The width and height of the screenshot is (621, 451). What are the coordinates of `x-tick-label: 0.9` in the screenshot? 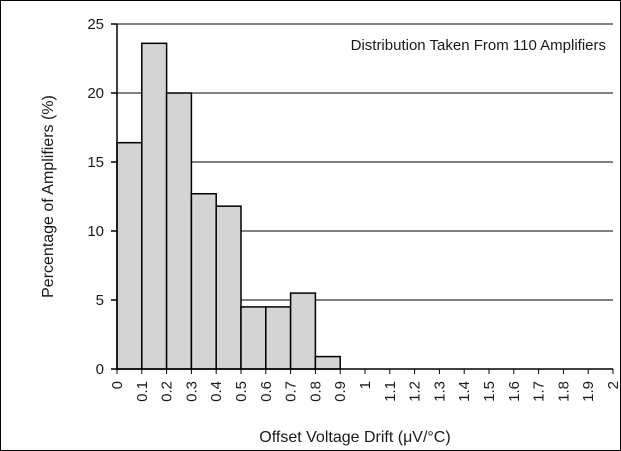 It's located at (340, 391).